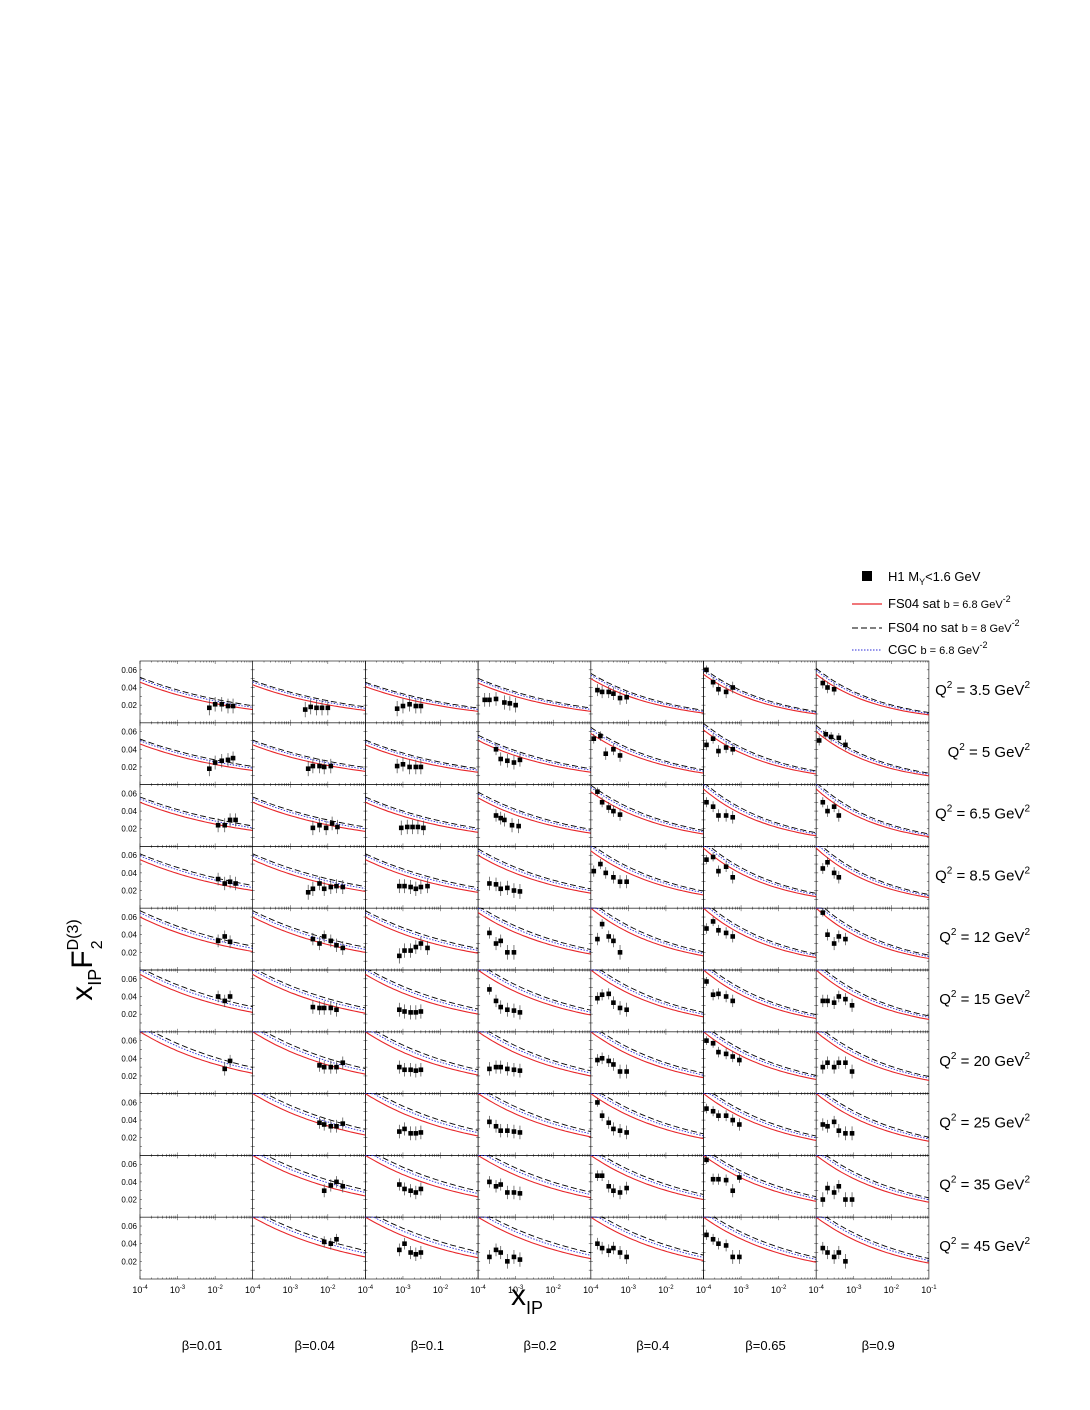 This screenshot has width=1090, height=1410. Describe the element at coordinates (538, 1345) in the screenshot. I see `beta-labels: β=0.01 β=0.04 β=0.1 β=0.2 β=0.4 β=0.65 β=0.9` at that location.